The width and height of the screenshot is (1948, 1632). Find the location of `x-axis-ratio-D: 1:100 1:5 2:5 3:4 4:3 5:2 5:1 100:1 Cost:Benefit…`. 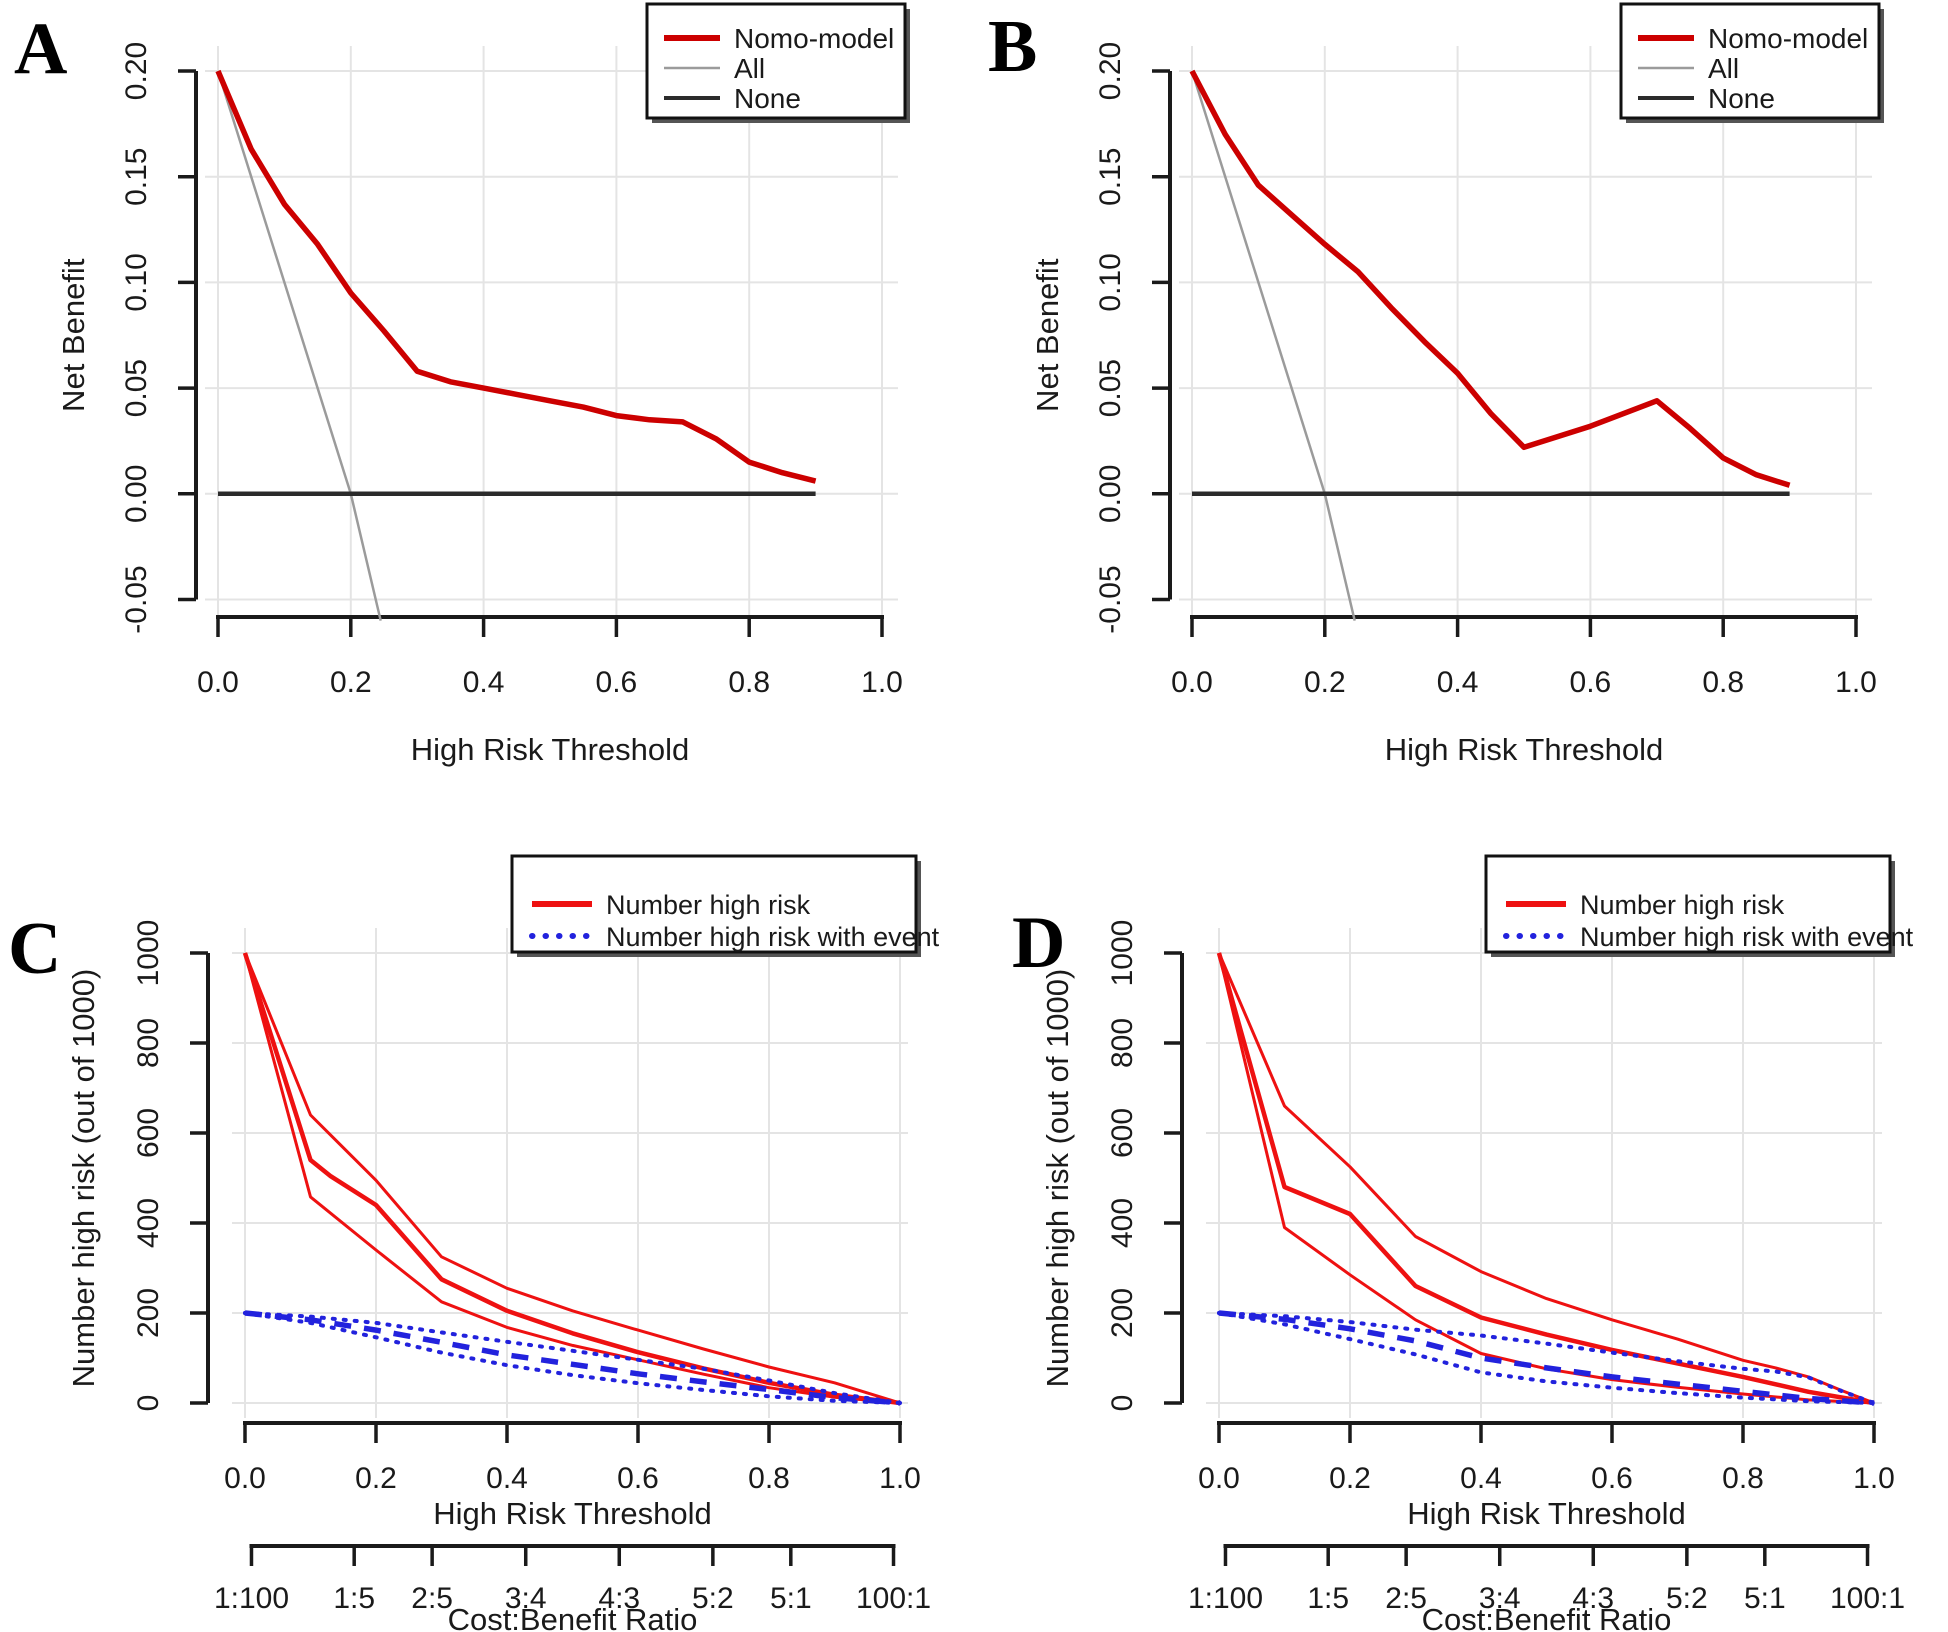

x-axis-ratio-D: 1:100 1:5 2:5 3:4 4:3 5:2 5:1 100:1 Cost:Benefit… is located at coordinates (1546, 1588).